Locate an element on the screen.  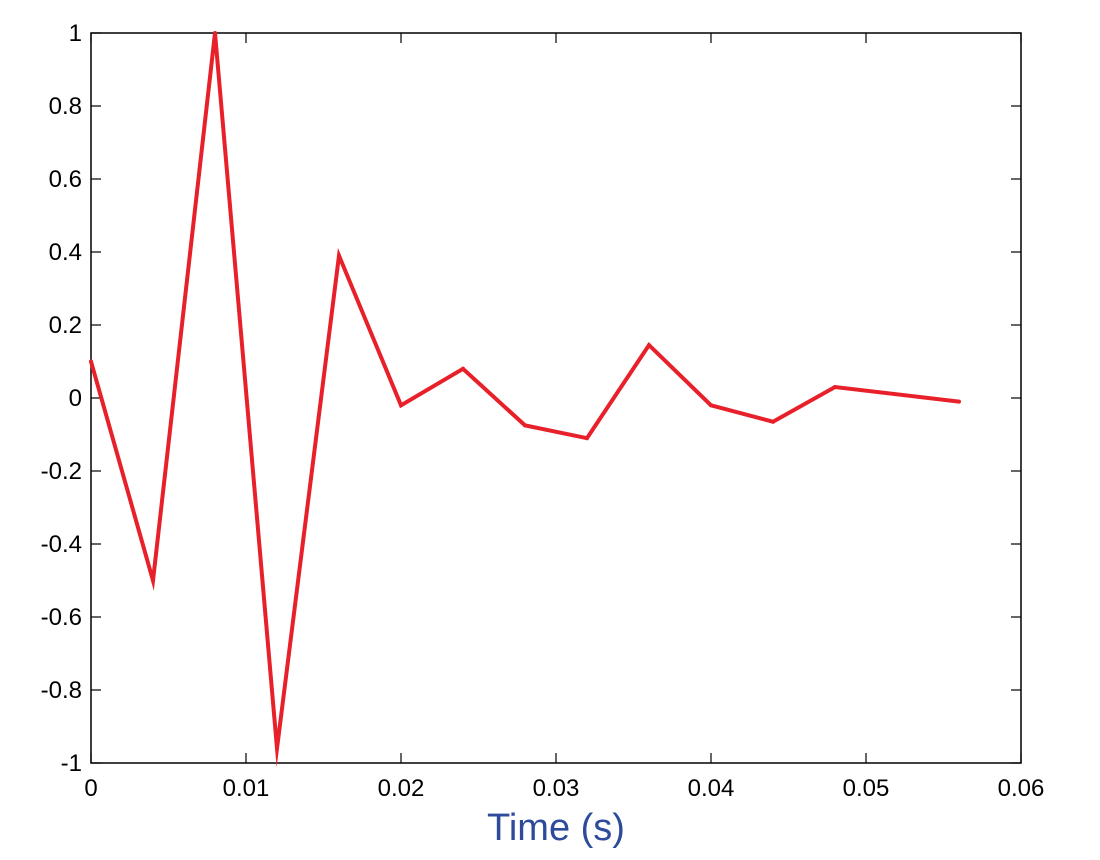
y-tick-label: 0 is located at coordinates (75, 398).